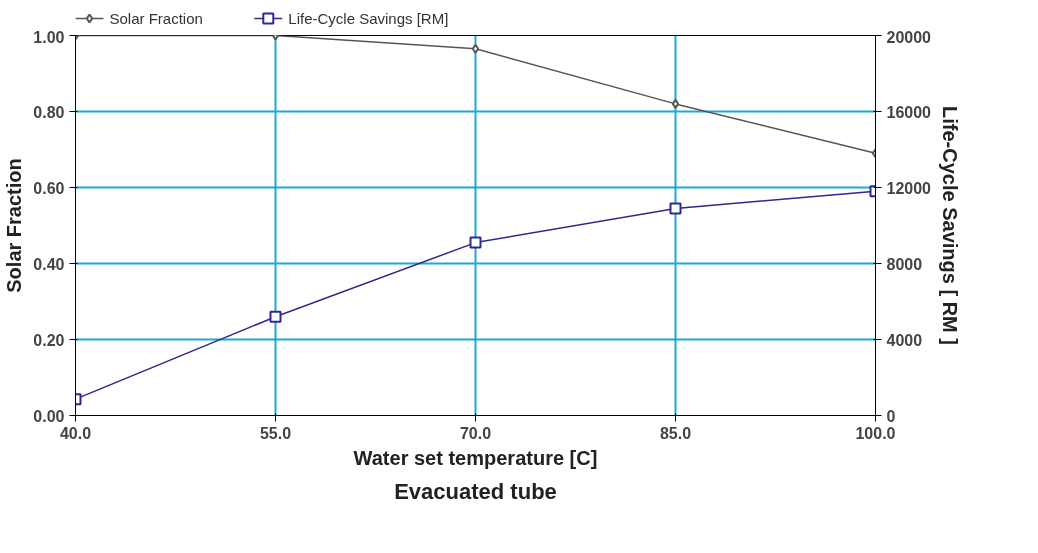  Describe the element at coordinates (875, 433) in the screenshot. I see `x-tick-label: 100.0` at that location.